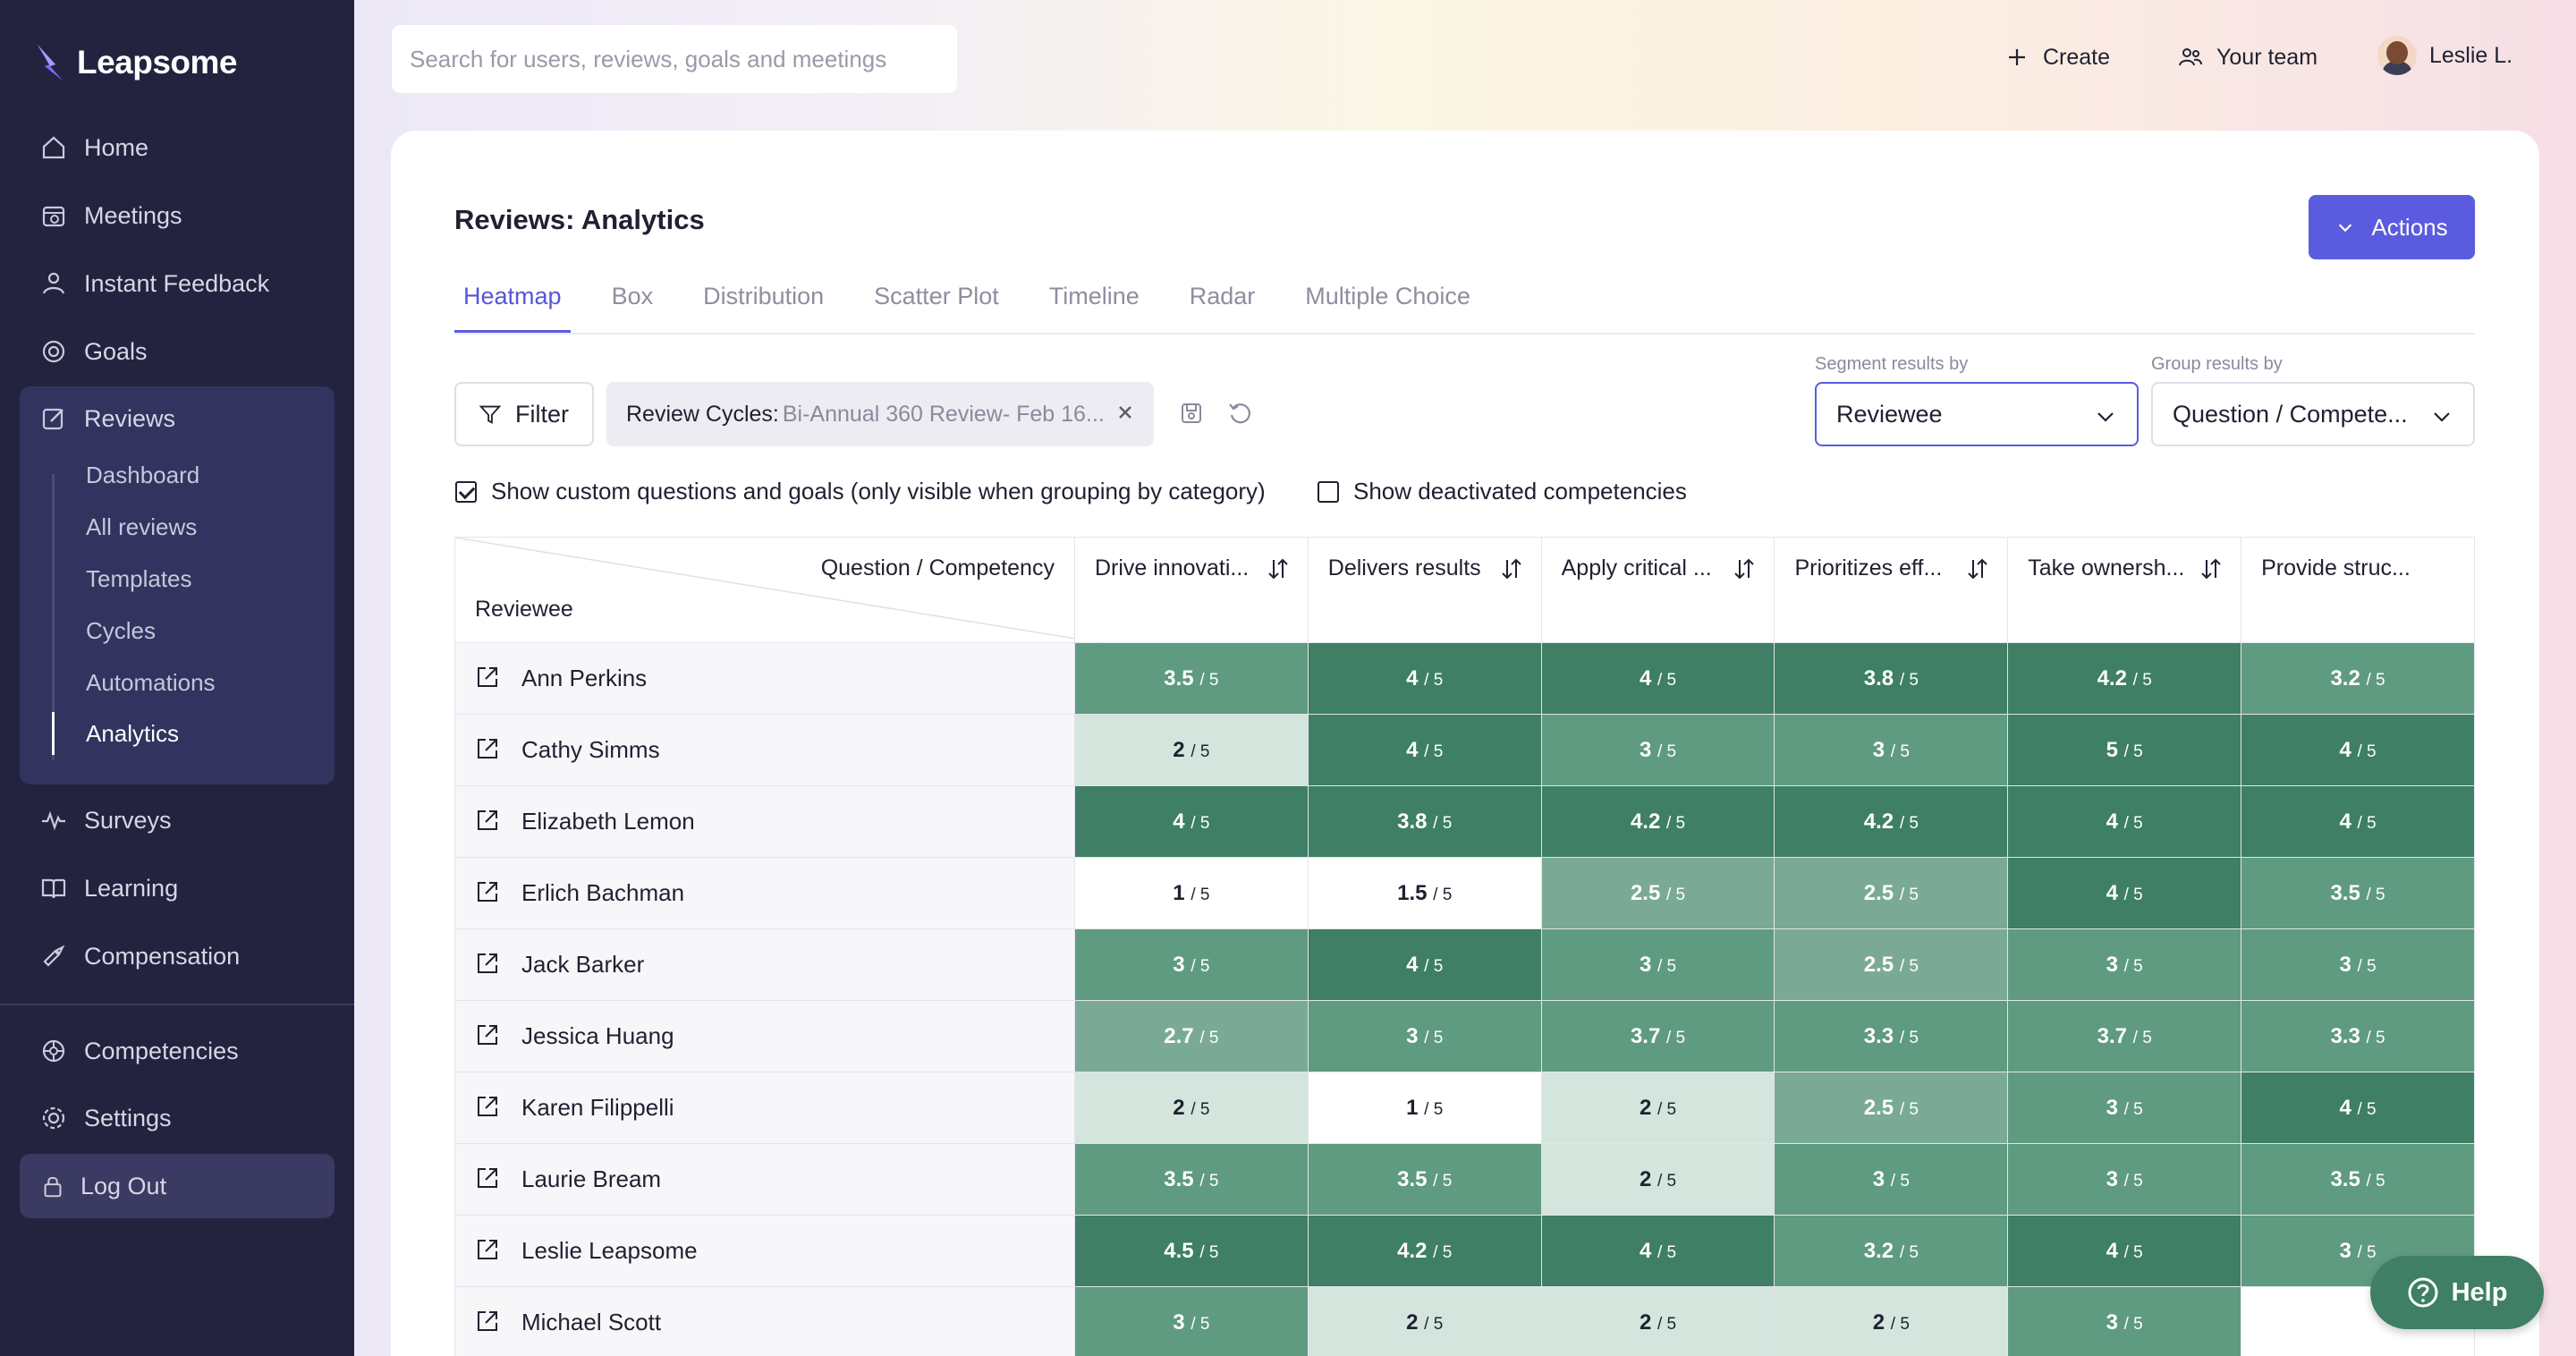  I want to click on deactivated-checkbox-row: Show deactivated competencies, so click(1502, 491).